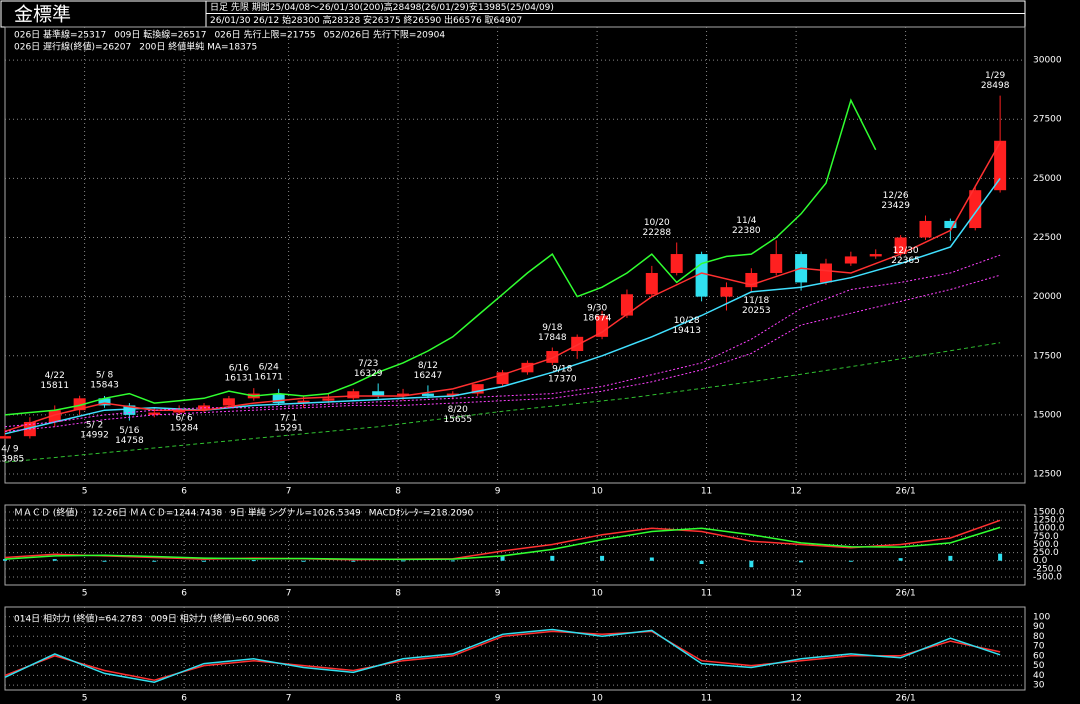  I want to click on y-tick-label: -500.0, so click(1047, 578).